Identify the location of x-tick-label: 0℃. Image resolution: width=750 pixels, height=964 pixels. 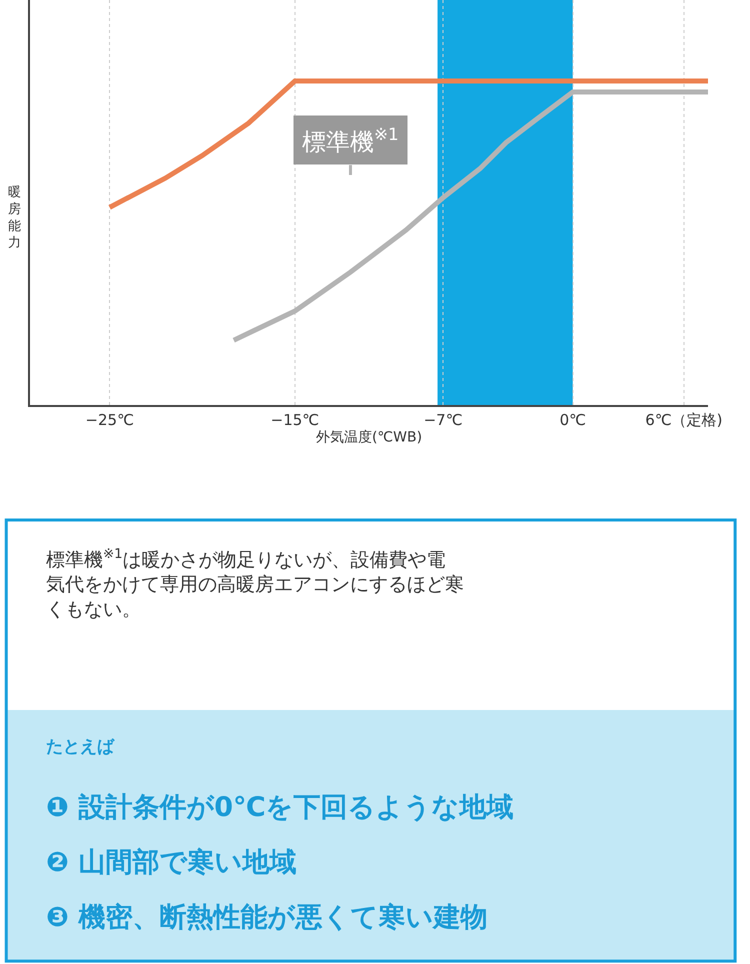
(573, 419).